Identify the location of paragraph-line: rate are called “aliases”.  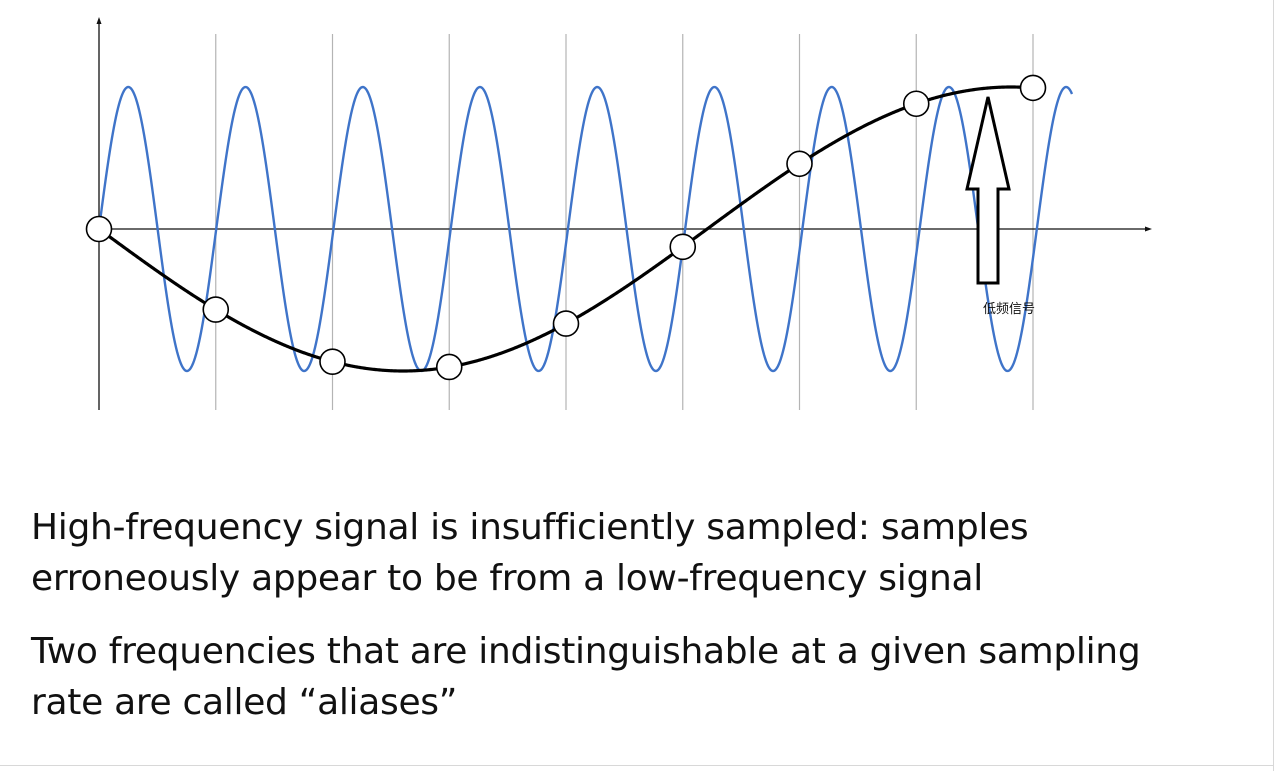
(244, 702).